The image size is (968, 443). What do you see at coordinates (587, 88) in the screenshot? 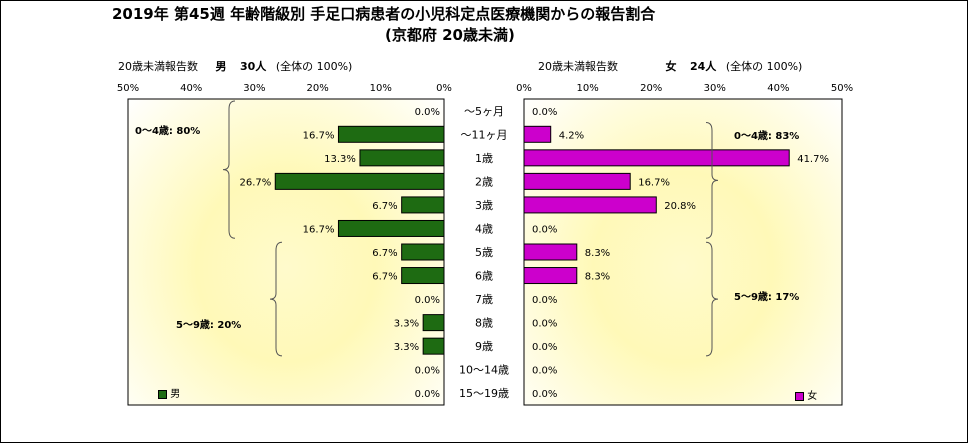
I see `right-tick-label: 10%` at bounding box center [587, 88].